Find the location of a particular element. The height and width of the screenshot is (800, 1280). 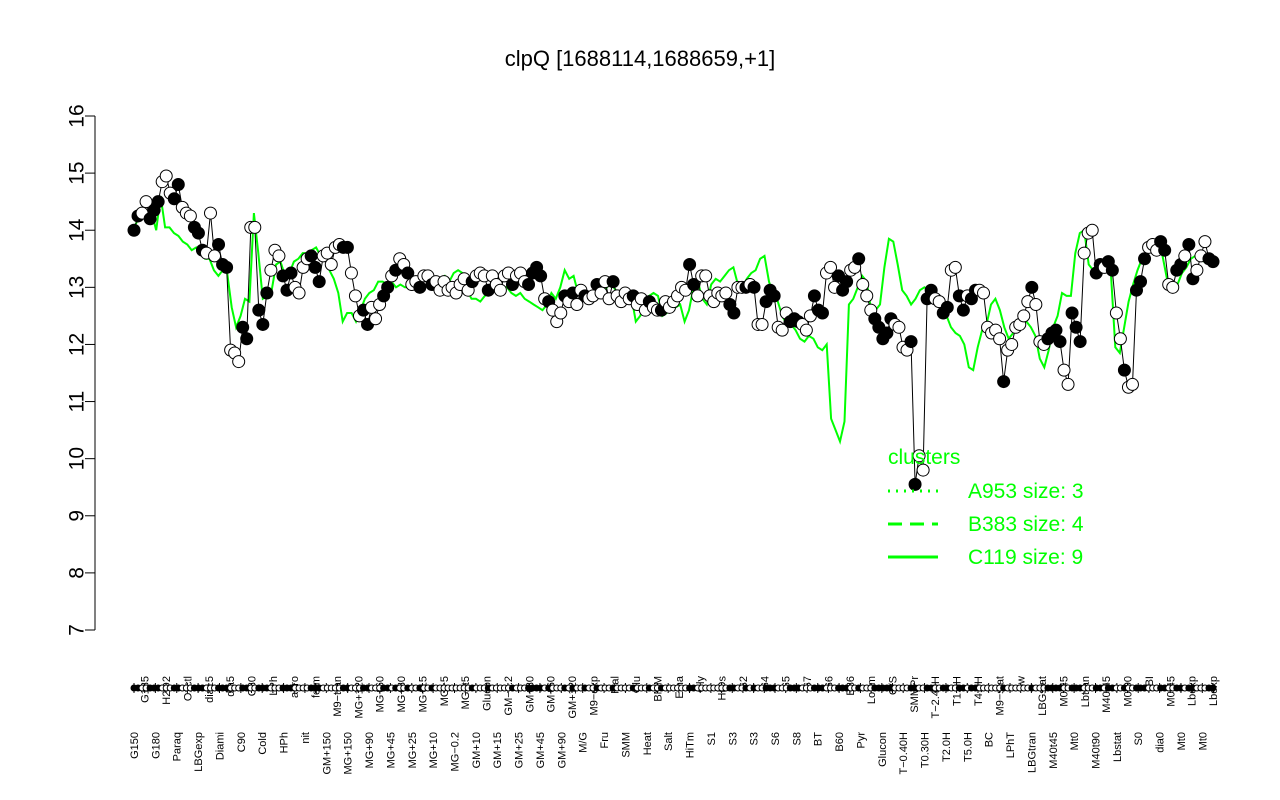

y-tick-label: 16 is located at coordinates (77, 115).